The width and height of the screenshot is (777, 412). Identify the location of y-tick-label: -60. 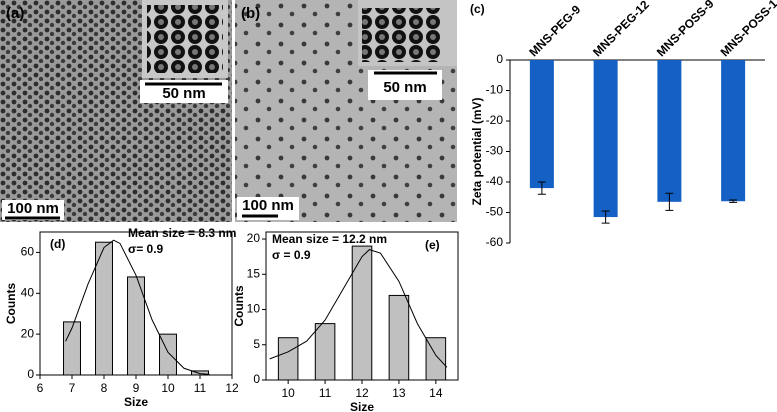
(495, 242).